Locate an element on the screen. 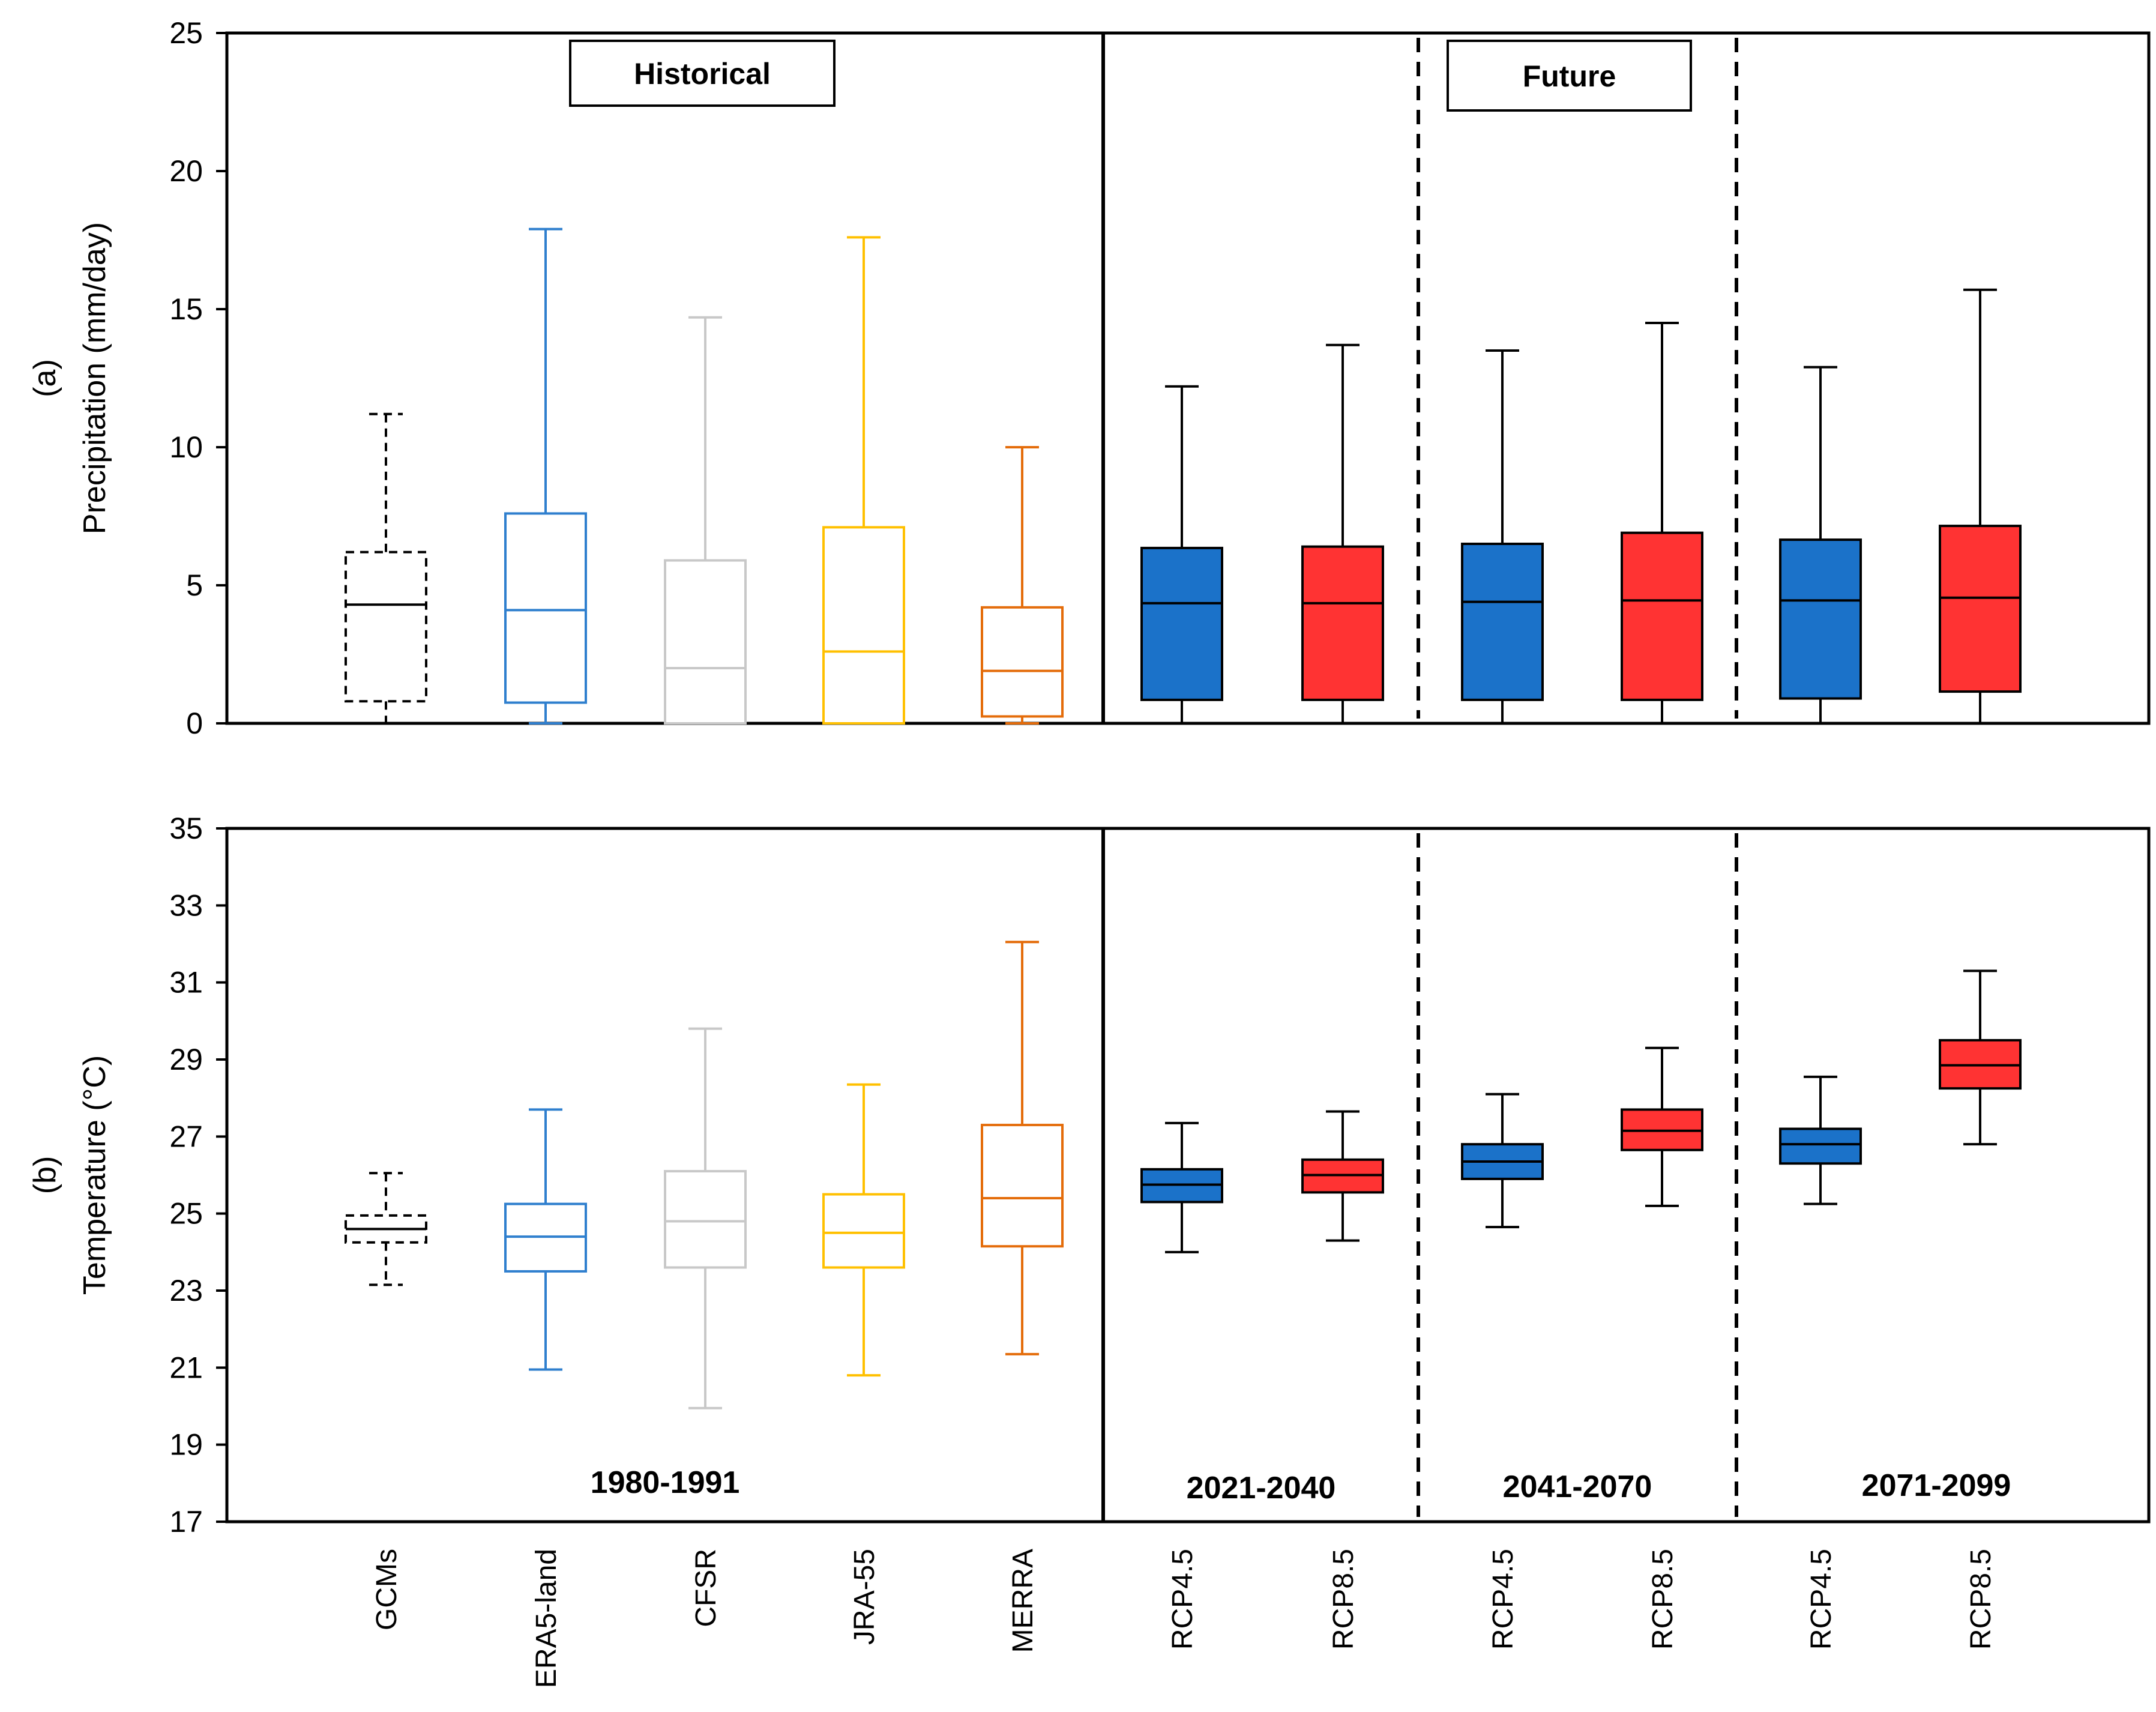 The height and width of the screenshot is (1712, 2156). y-tick-label: 20 is located at coordinates (186, 171).